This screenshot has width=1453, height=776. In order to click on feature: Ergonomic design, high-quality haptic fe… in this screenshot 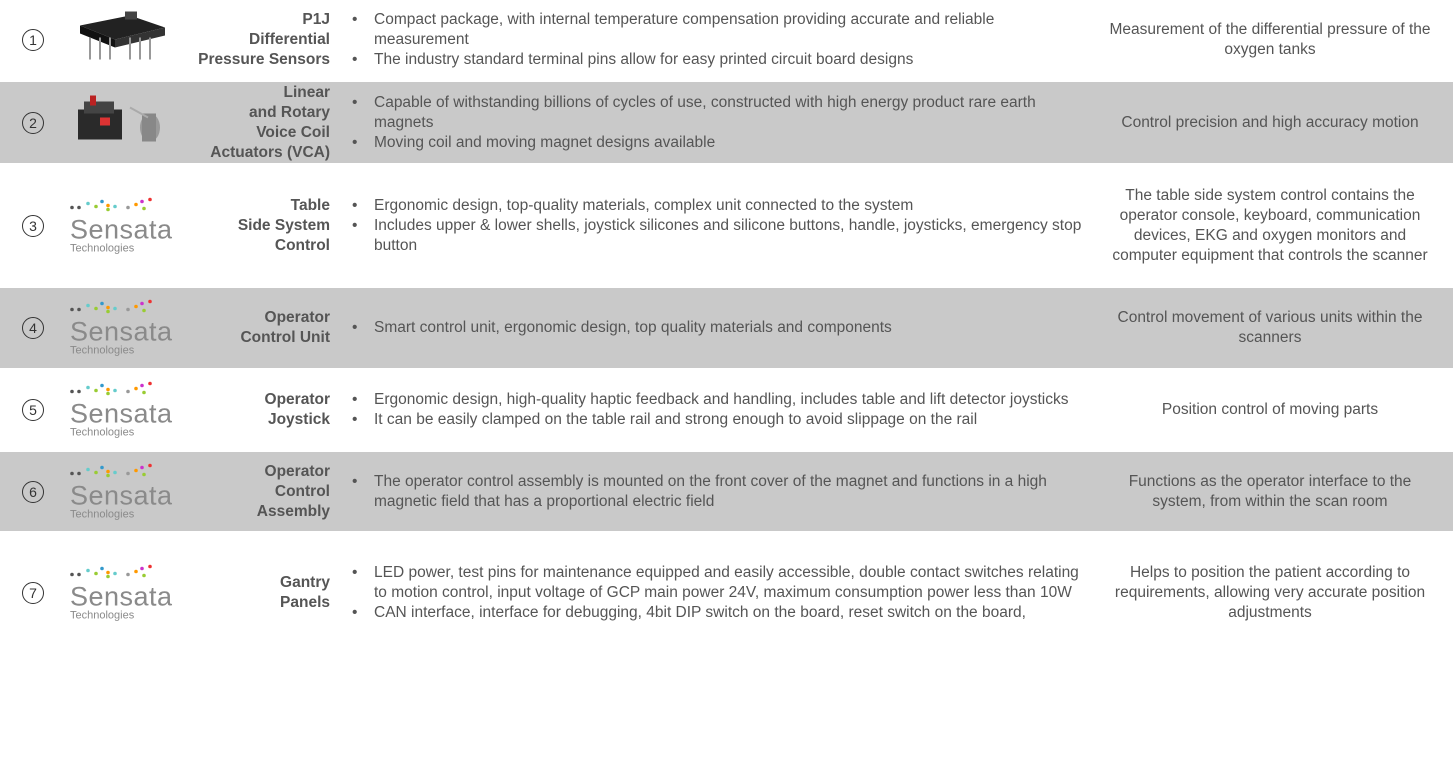, I will do `click(719, 400)`.